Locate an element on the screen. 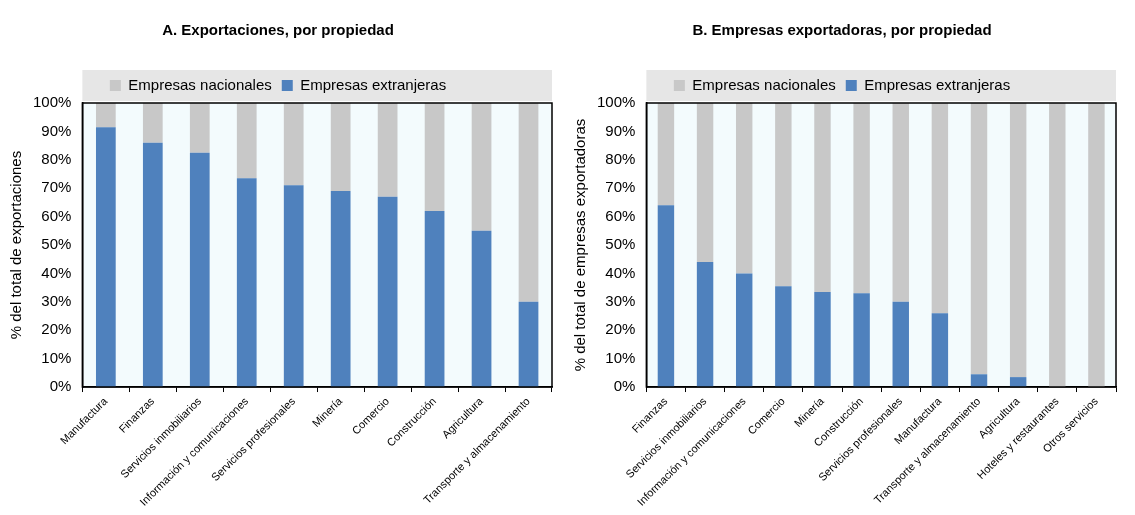 This screenshot has width=1135, height=515. y-axis-title: % del total de empresas exportadoras is located at coordinates (580, 245).